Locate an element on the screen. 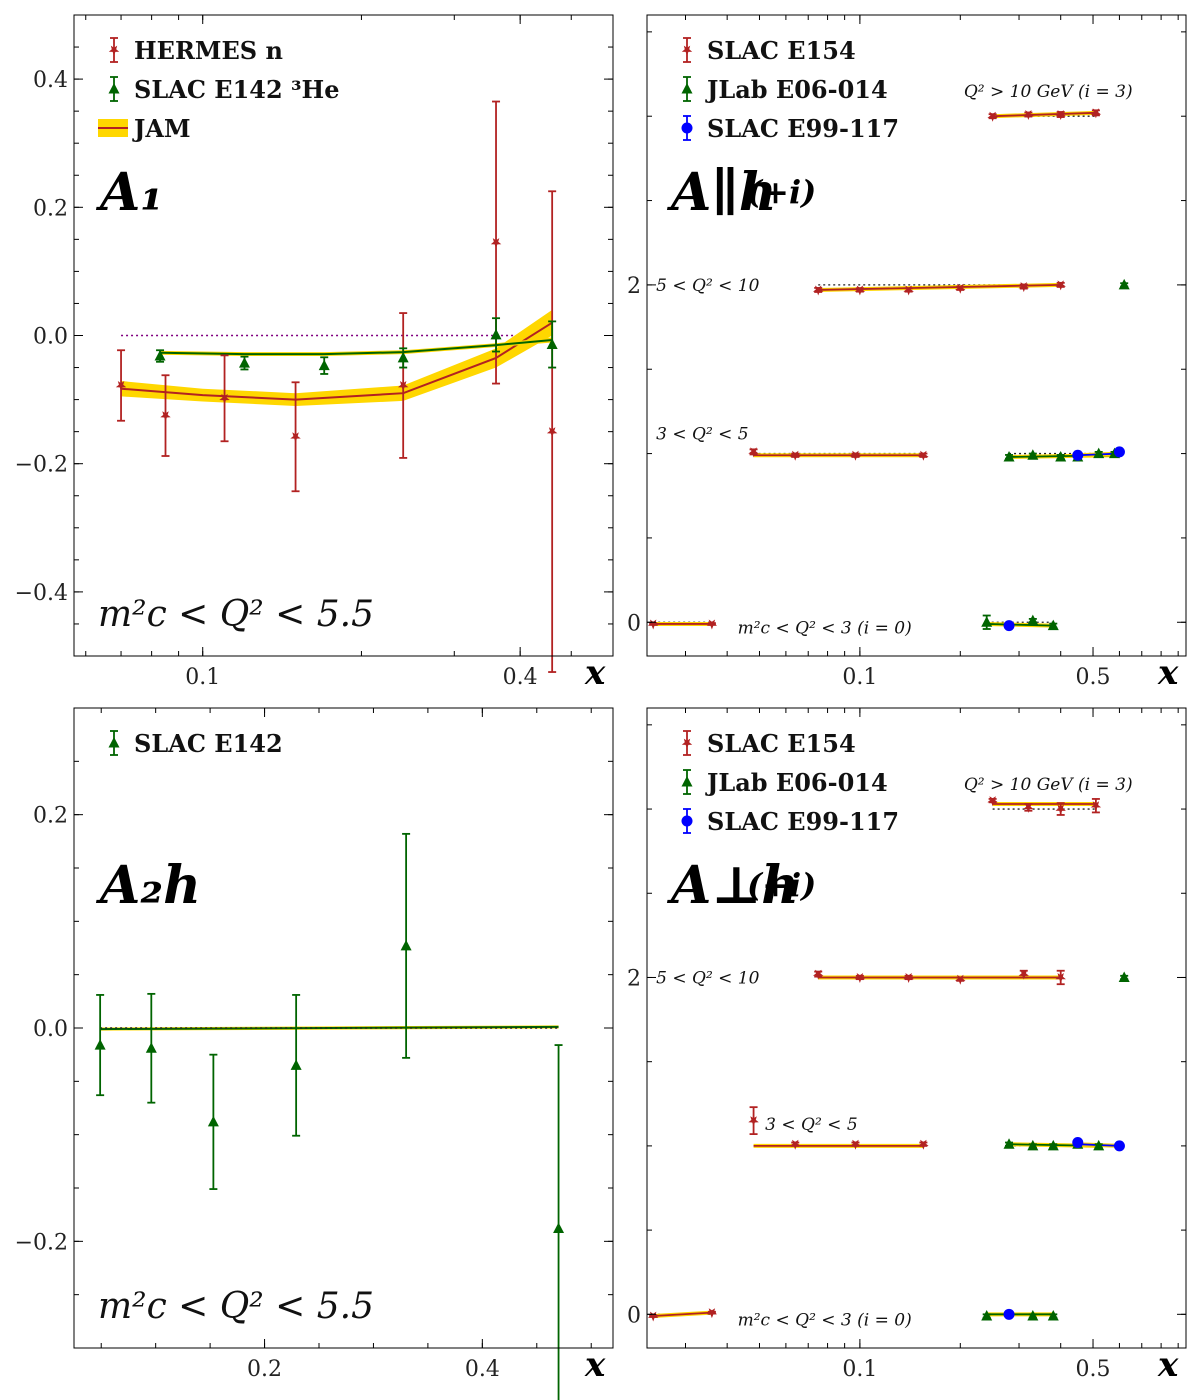 The height and width of the screenshot is (1400, 1200). x-tick-label: 0.2 is located at coordinates (264, 1369).